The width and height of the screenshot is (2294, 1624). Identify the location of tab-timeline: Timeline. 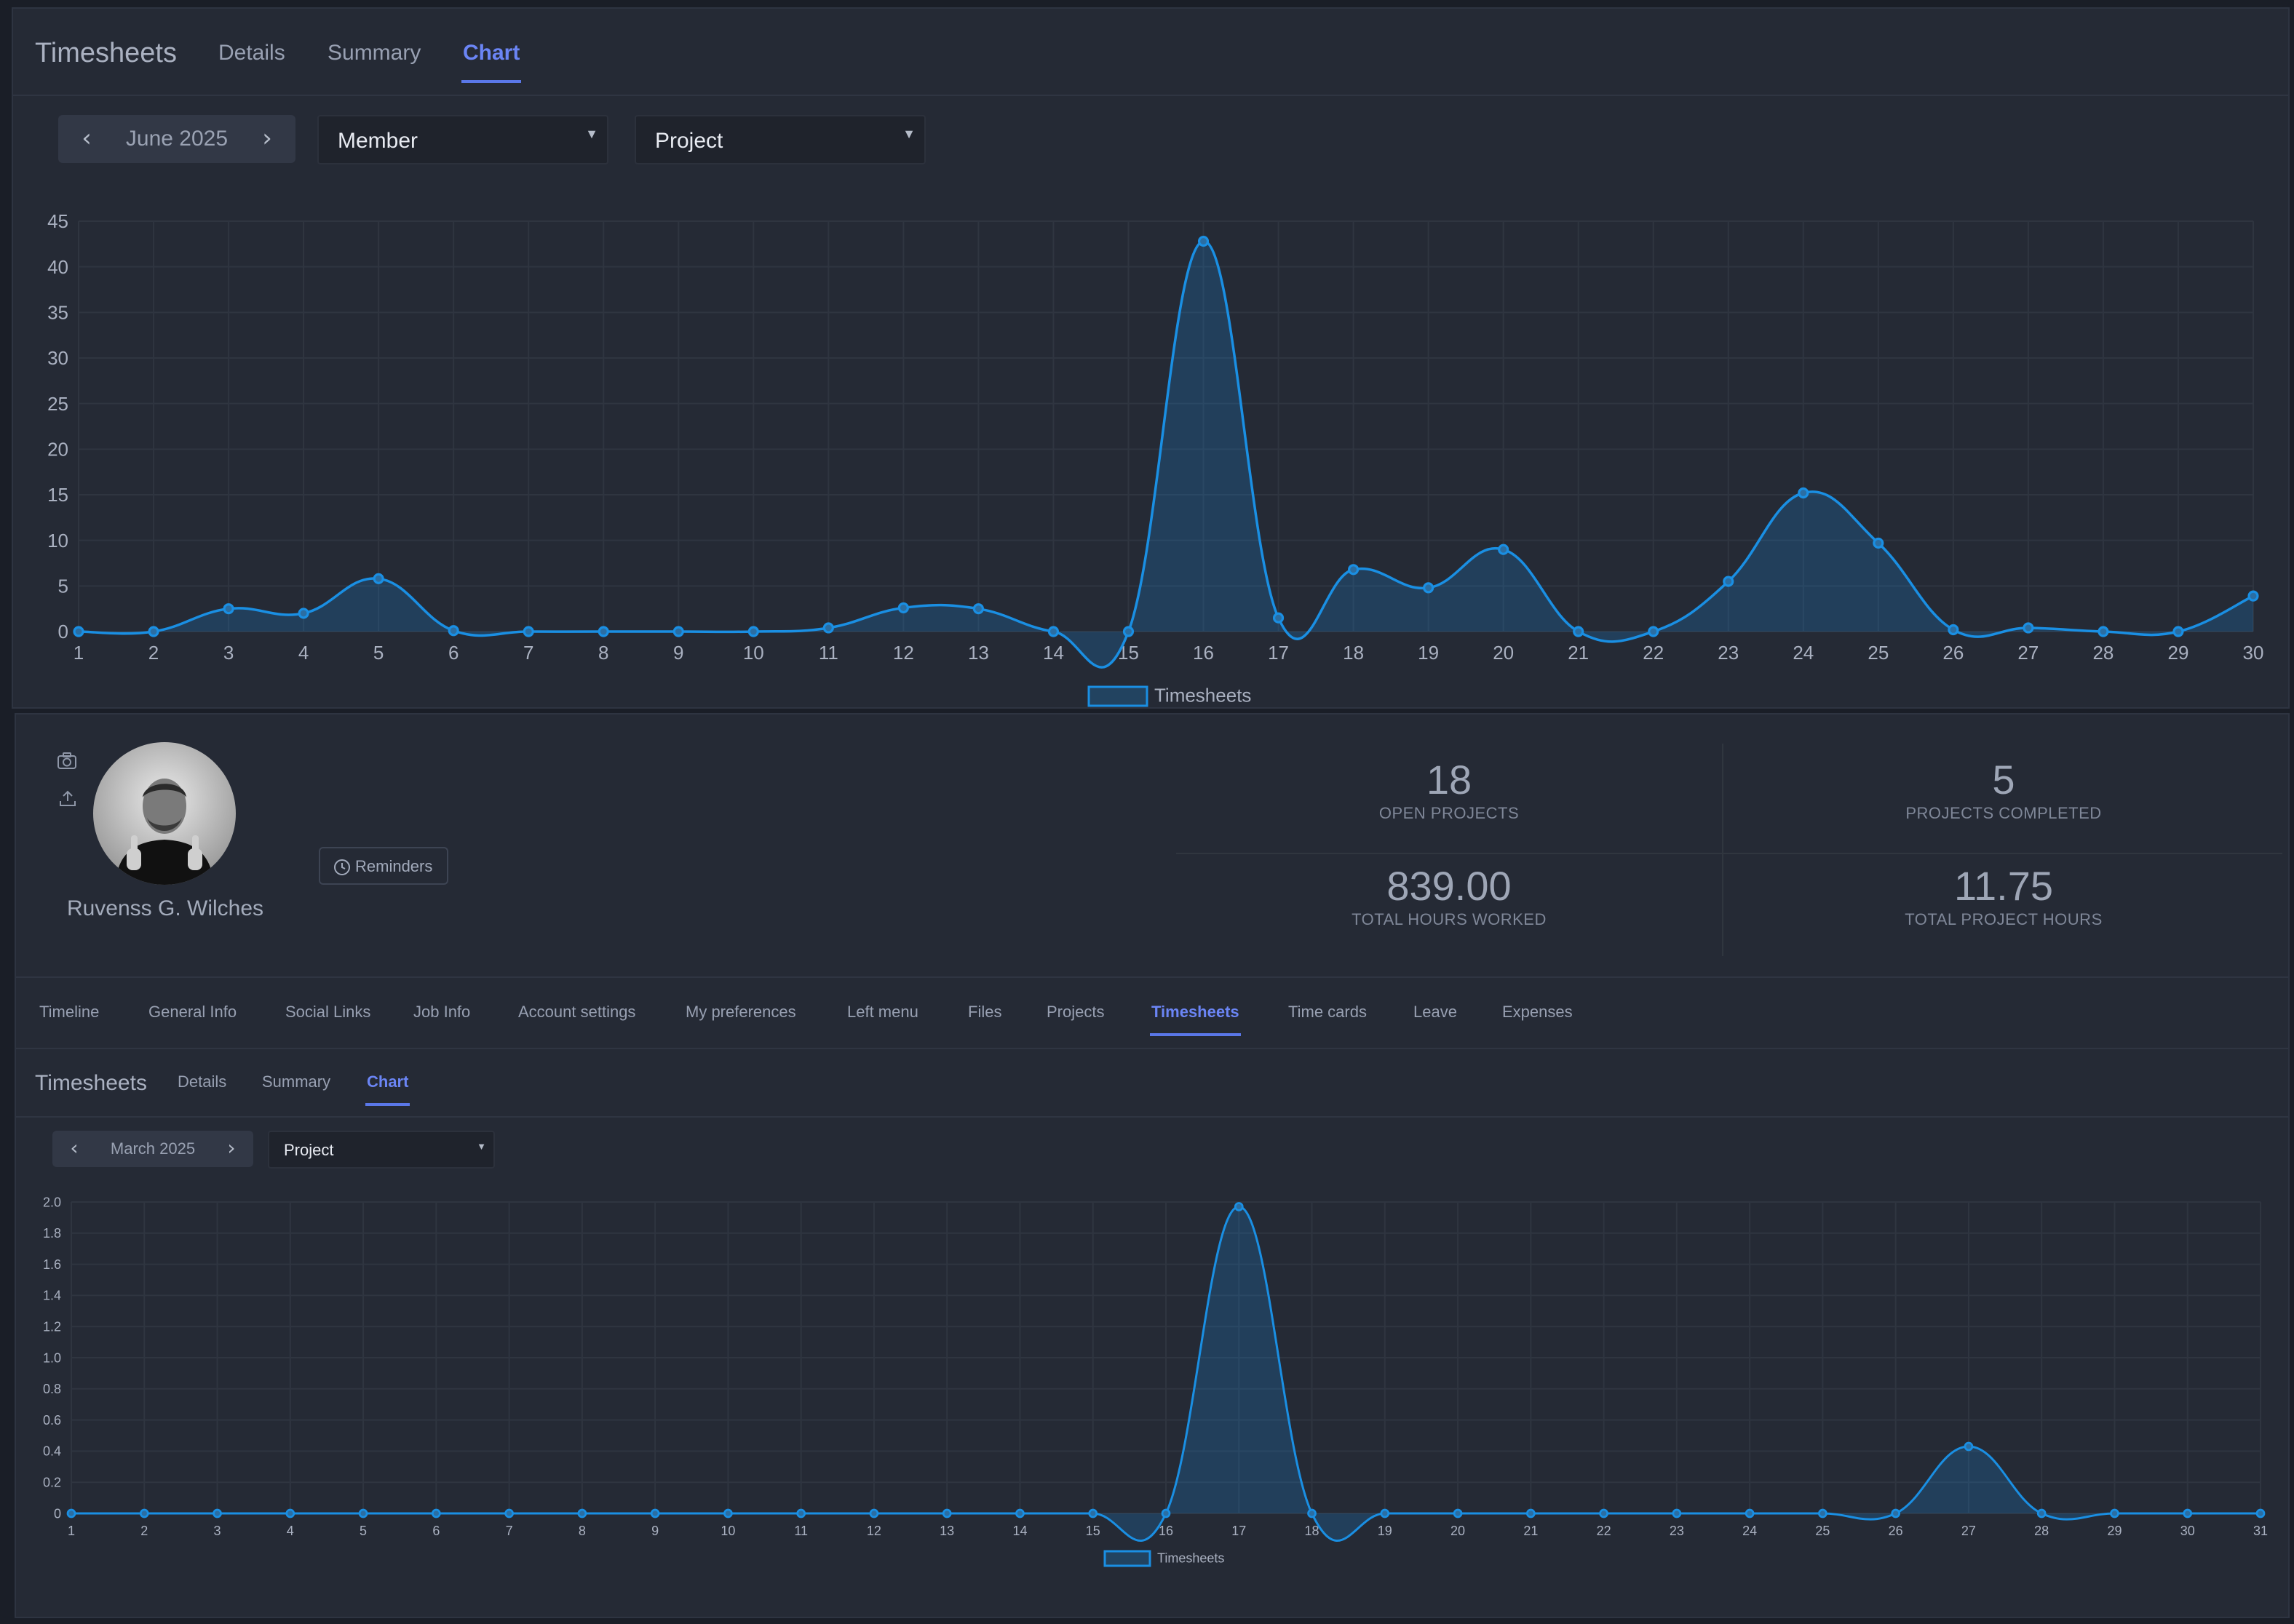
(69, 1012).